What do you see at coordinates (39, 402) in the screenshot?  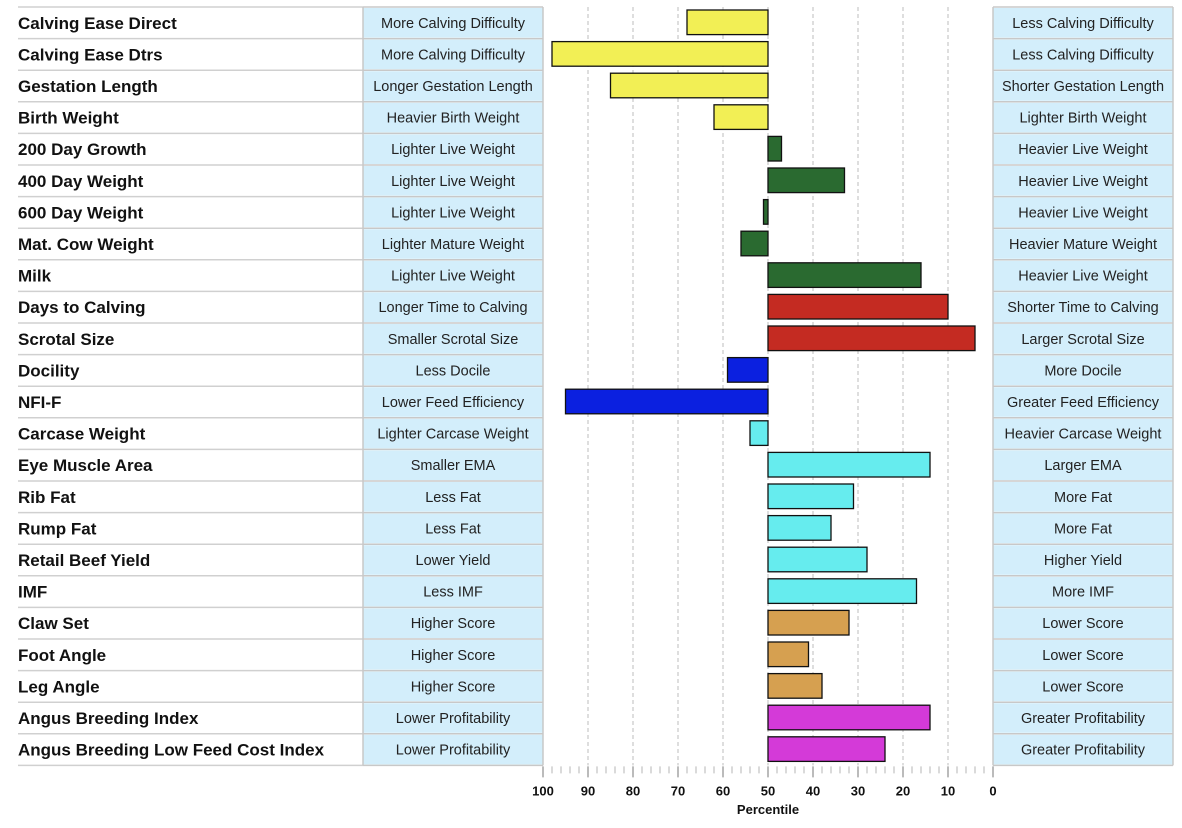 I see `trait-label: NFI-F` at bounding box center [39, 402].